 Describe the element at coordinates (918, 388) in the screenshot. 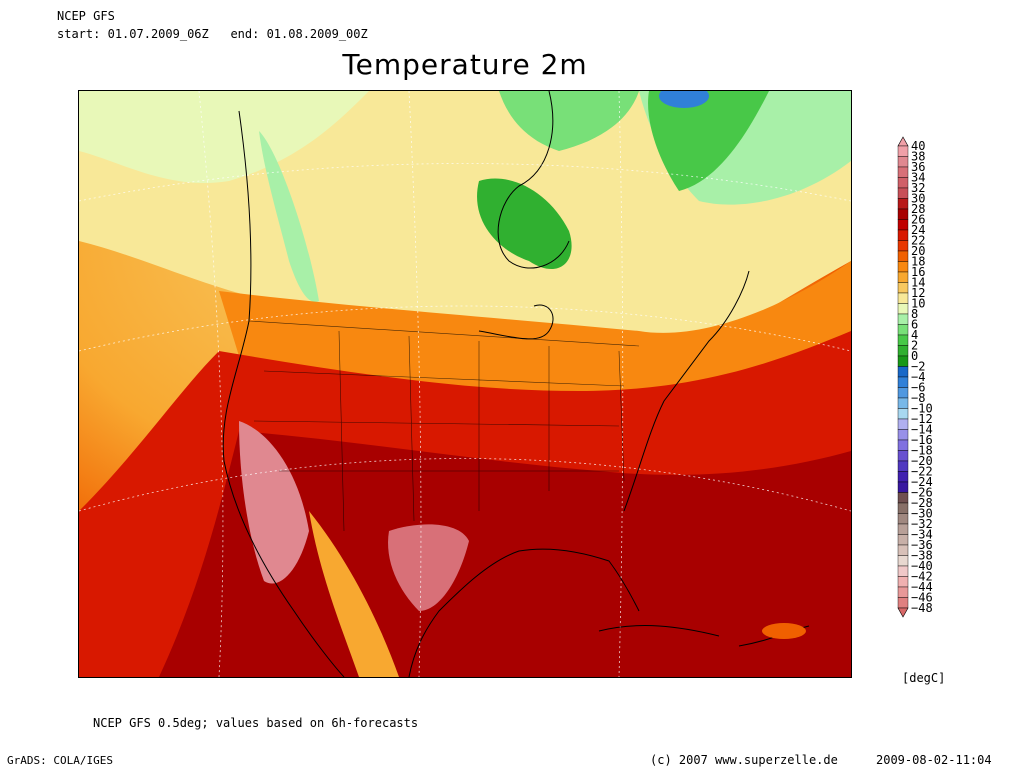

I see `colorbar-tick-label: −6` at that location.